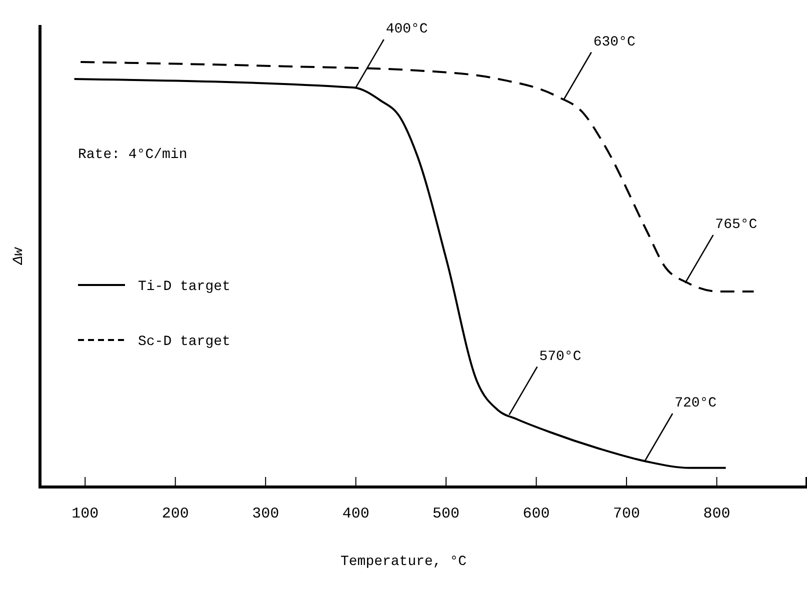 The width and height of the screenshot is (807, 595). What do you see at coordinates (626, 514) in the screenshot?
I see `x-tick-label: 700` at bounding box center [626, 514].